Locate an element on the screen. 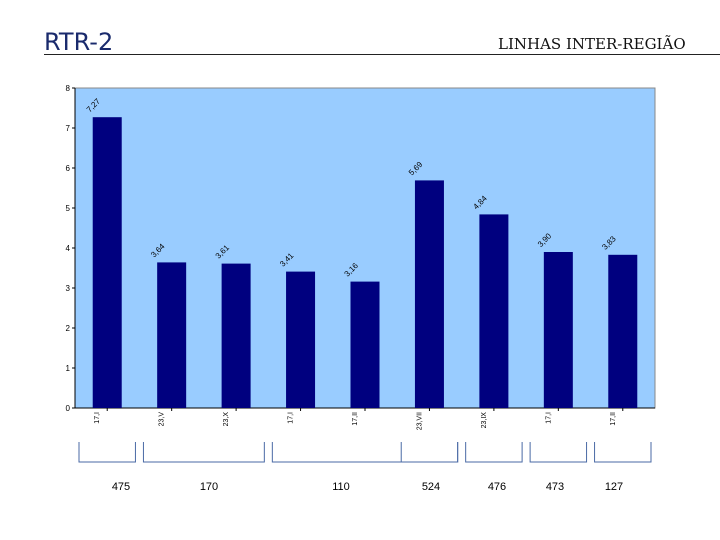 The height and width of the screenshot is (540, 720). category-label: 23,X is located at coordinates (226, 419).